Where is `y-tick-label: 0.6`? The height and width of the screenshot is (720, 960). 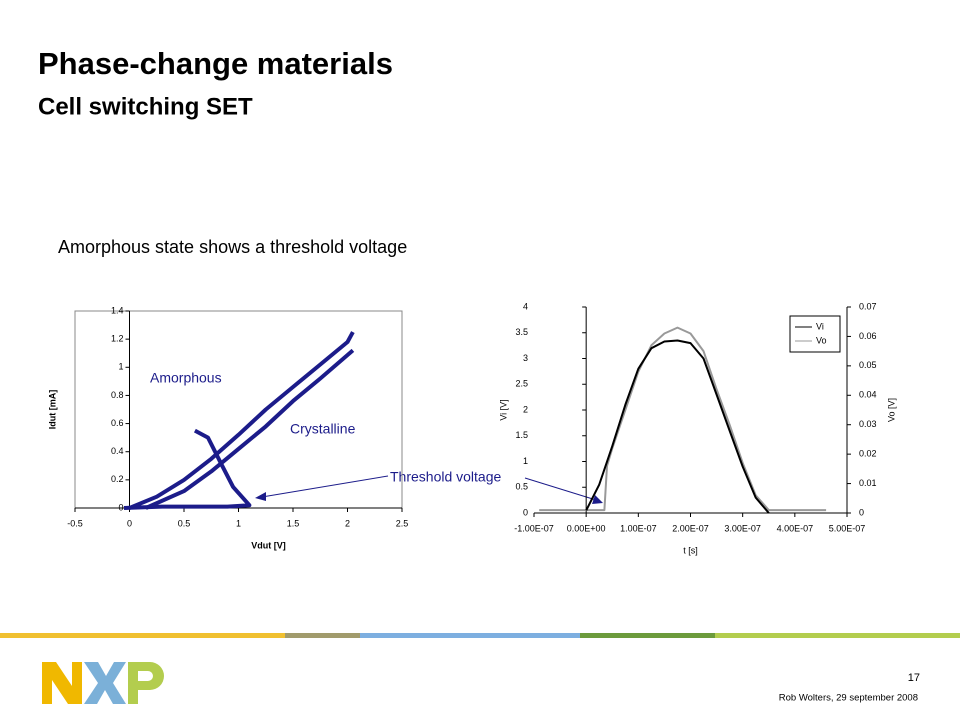
y-tick-label: 0.6 is located at coordinates (117, 423).